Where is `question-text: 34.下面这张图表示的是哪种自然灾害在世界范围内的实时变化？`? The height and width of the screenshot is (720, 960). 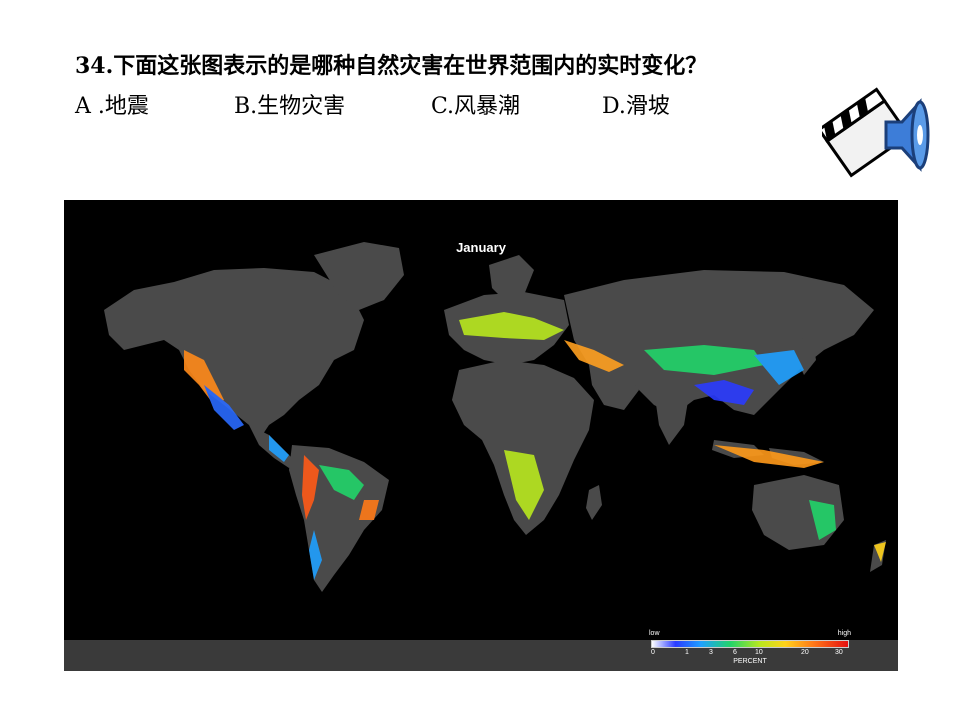 question-text: 34.下面这张图表示的是哪种自然灾害在世界范围内的实时变化？ is located at coordinates (391, 66).